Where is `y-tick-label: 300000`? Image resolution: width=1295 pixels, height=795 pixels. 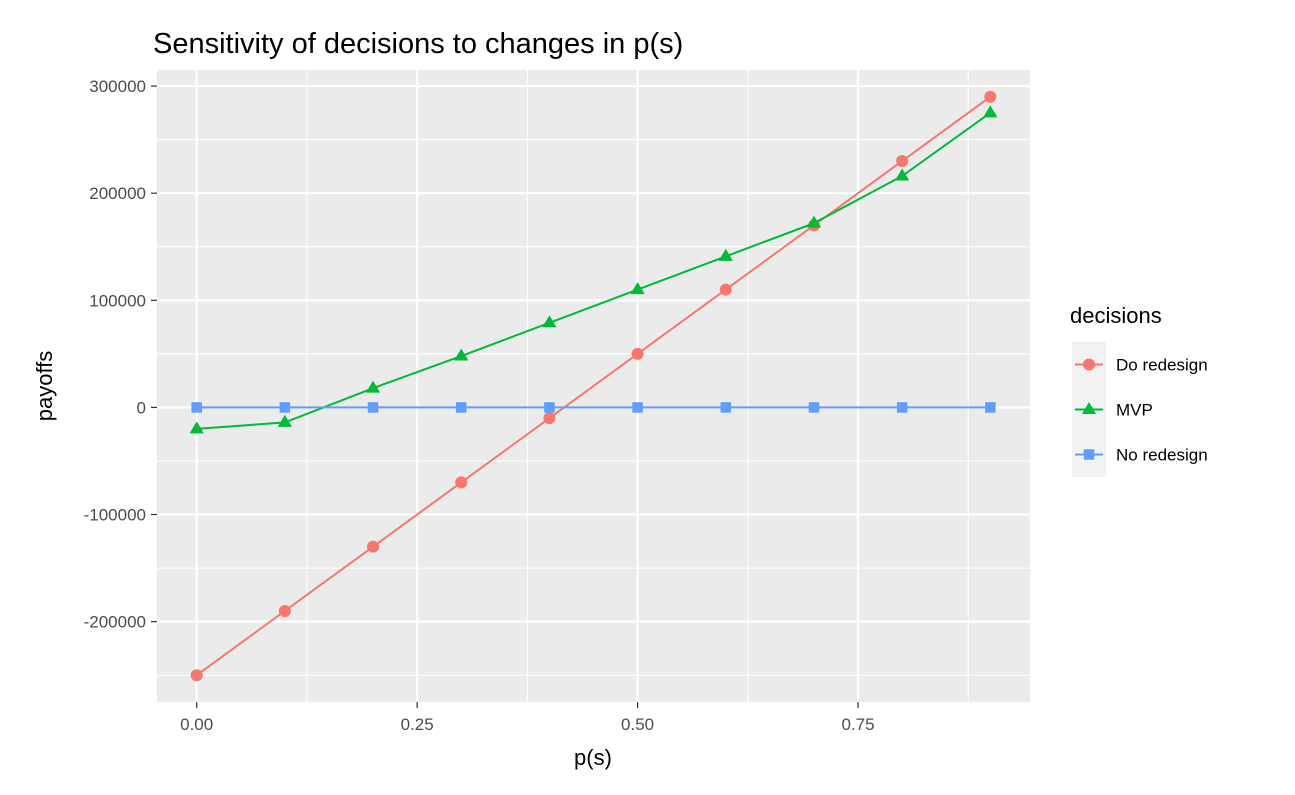
y-tick-label: 300000 is located at coordinates (117, 86).